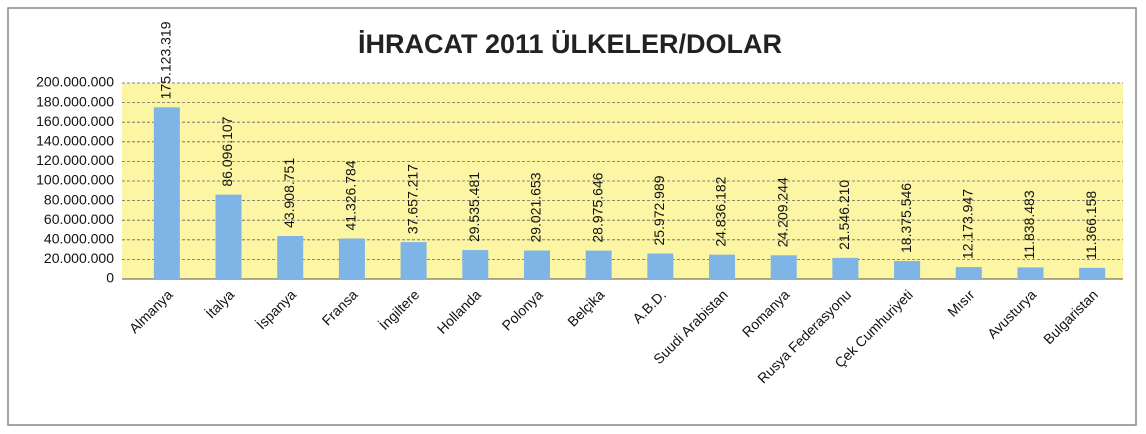  What do you see at coordinates (967, 224) in the screenshot?
I see `value-label: 12.173.947` at bounding box center [967, 224].